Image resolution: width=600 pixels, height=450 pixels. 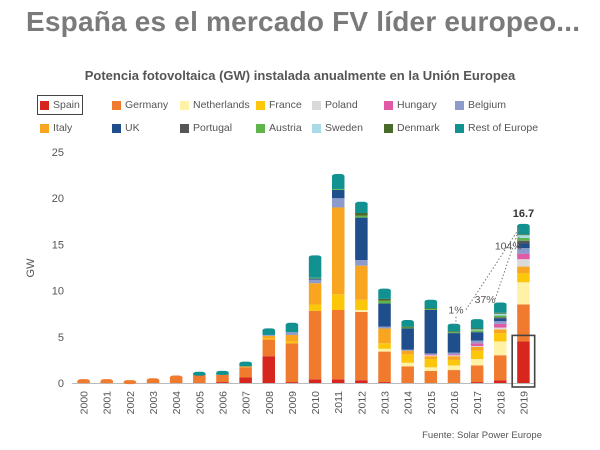 I want to click on bar-segment-denmark-2012, so click(x=361, y=214).